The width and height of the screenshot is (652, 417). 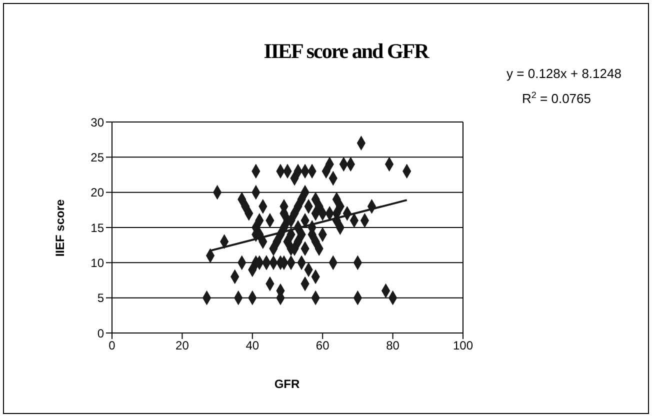 I want to click on y-tick-label: 30, so click(x=97, y=122).